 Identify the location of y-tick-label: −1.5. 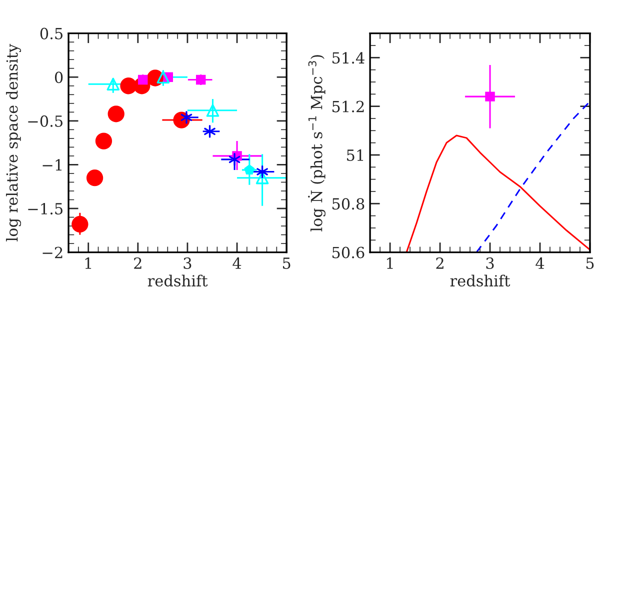
(45, 208).